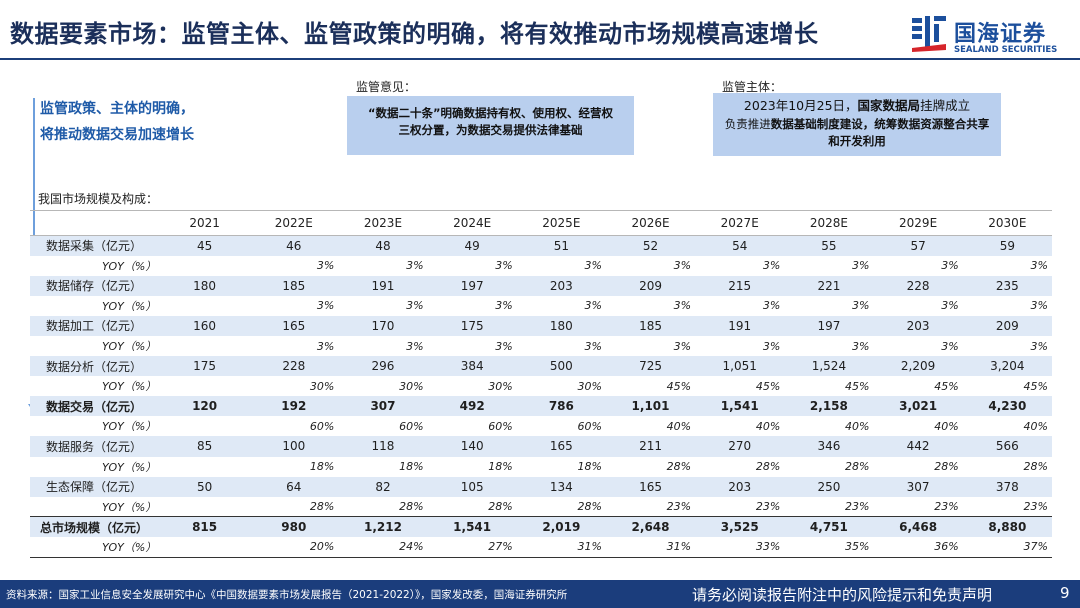  Describe the element at coordinates (1007, 223) in the screenshot. I see `table-header-year: 2030E` at that location.